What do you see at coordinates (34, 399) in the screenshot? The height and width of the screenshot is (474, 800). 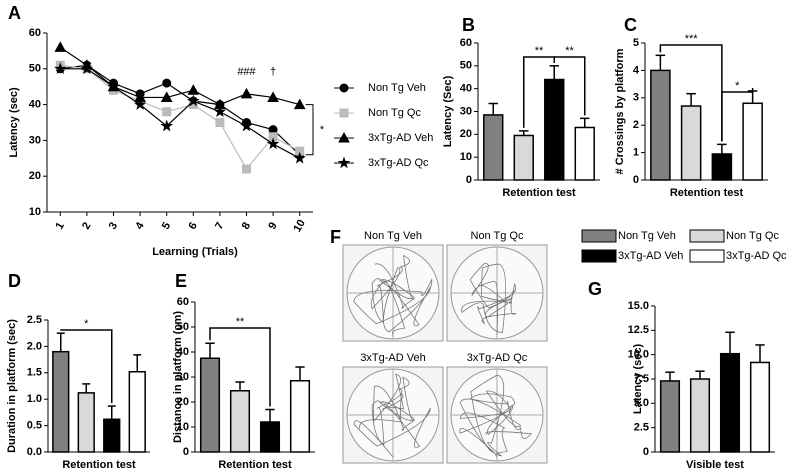 I see `y-tick-label: 1.0` at bounding box center [34, 399].